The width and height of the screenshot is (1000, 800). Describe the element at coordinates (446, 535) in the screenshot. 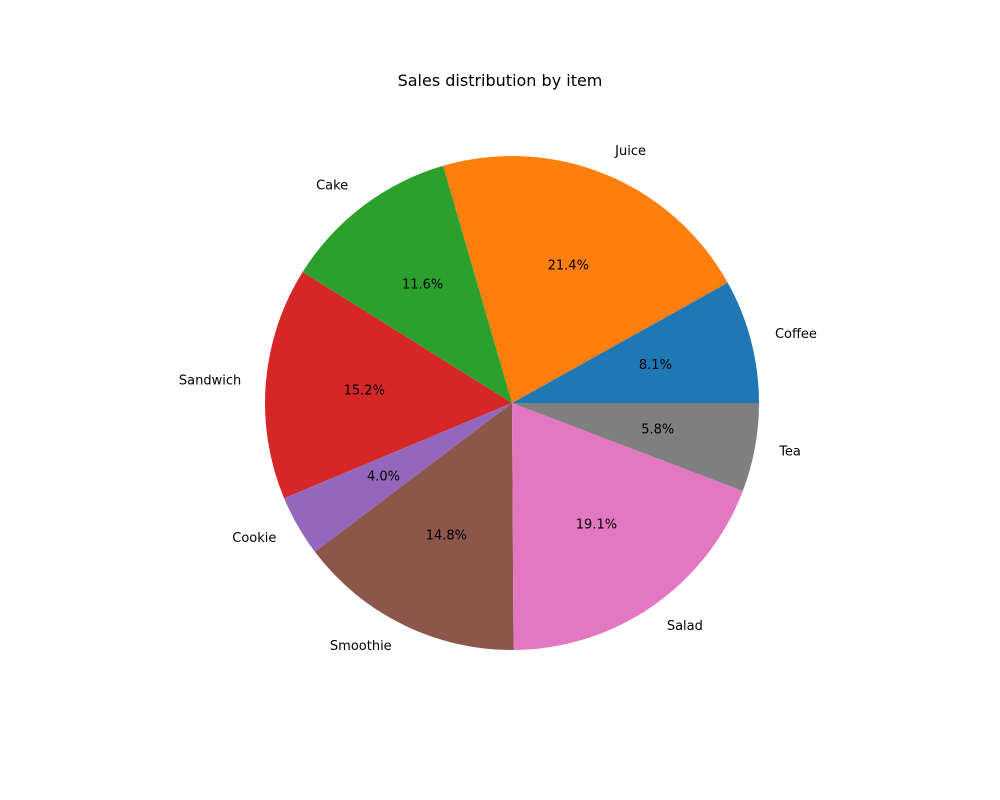

I see `percent-label-smoothie: 14.8%` at that location.